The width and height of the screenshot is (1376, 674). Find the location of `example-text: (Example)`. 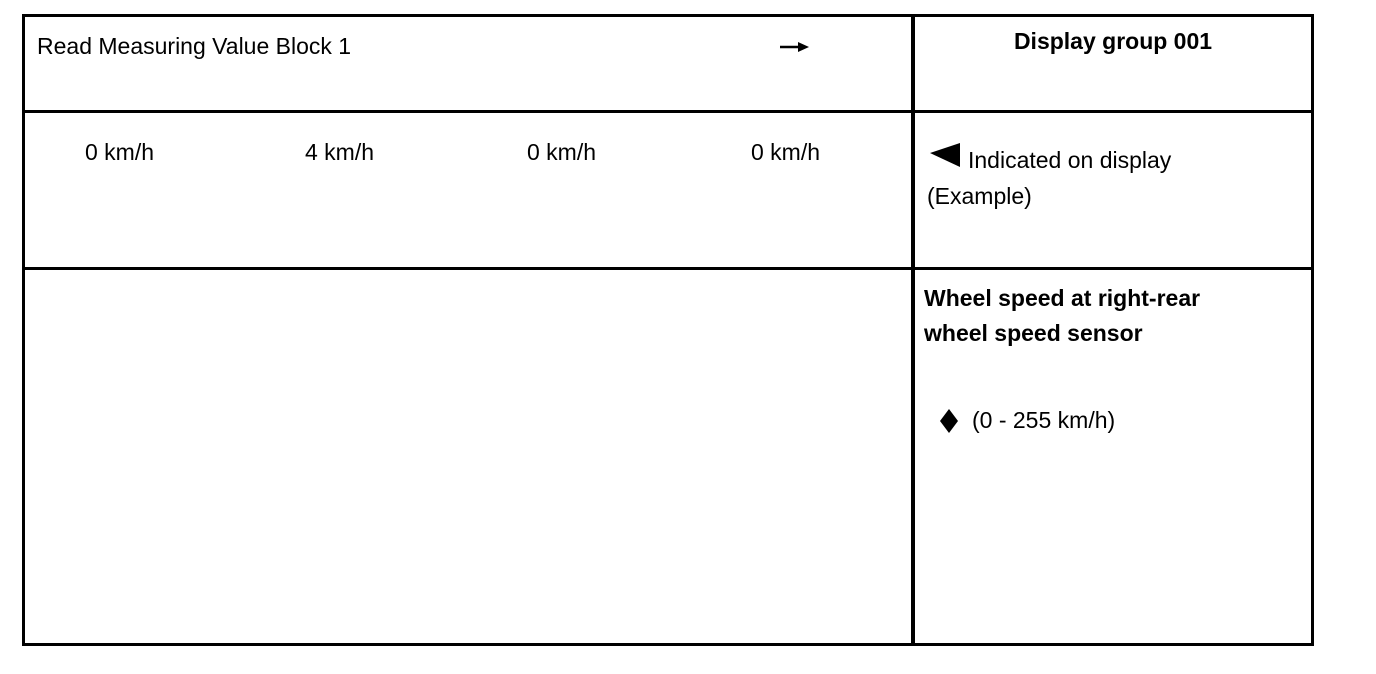

example-text: (Example) is located at coordinates (979, 196).